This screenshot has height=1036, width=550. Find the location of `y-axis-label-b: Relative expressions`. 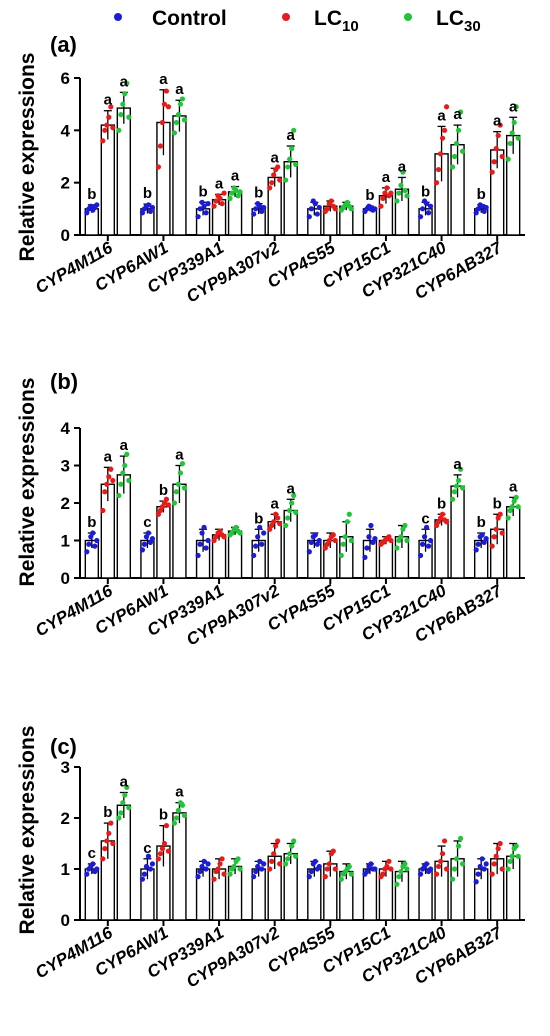

y-axis-label-b: Relative expressions is located at coordinates (27, 482).